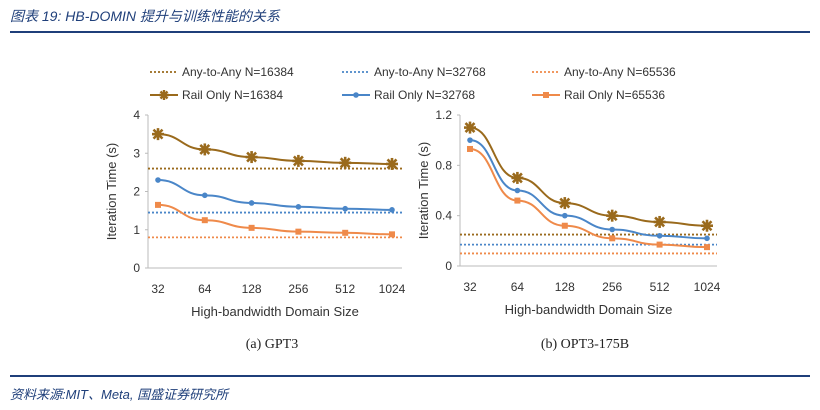 The width and height of the screenshot is (820, 410). Describe the element at coordinates (620, 72) in the screenshot. I see `legend-label: Any-to-Any N=65536` at that location.